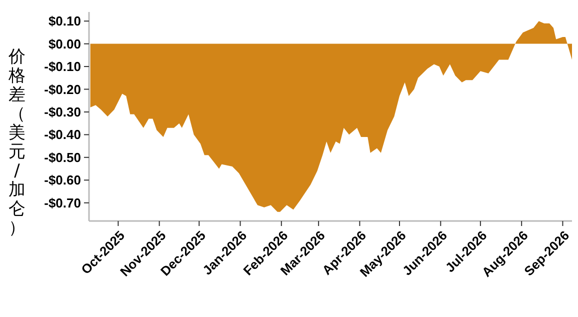  Describe the element at coordinates (64, 21) in the screenshot. I see `y-tick-label: $0.10` at that location.